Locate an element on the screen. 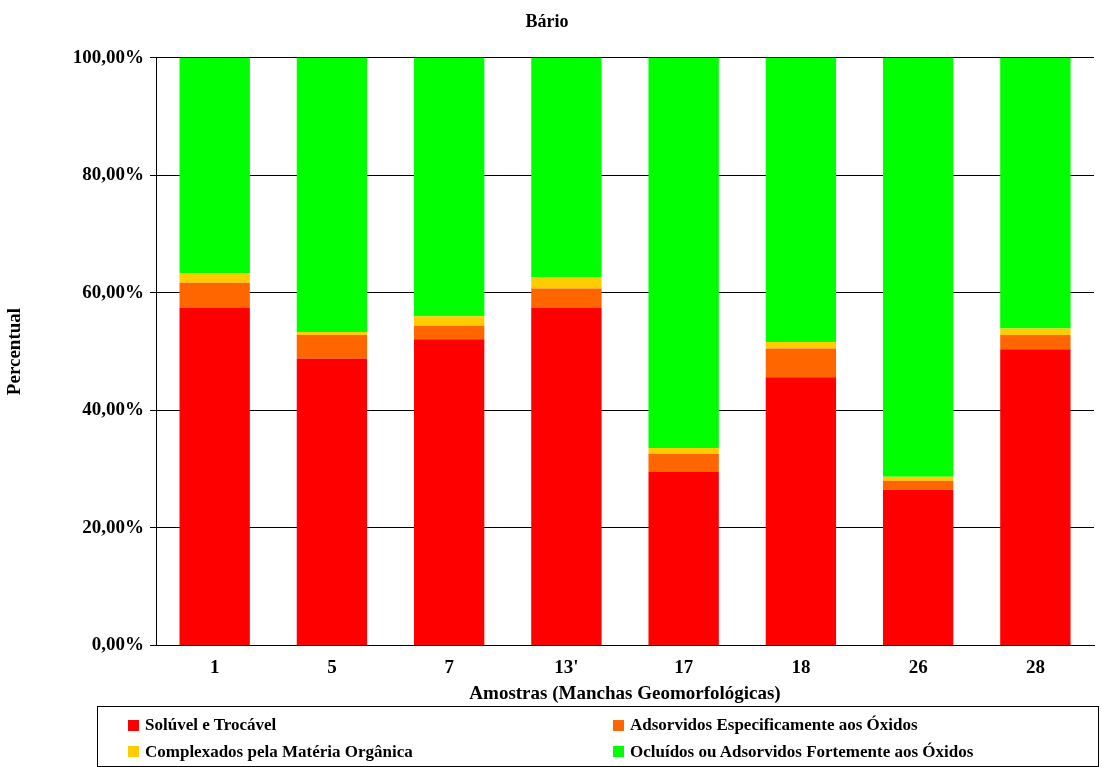 This screenshot has width=1102, height=767. y-tick-label: 60,00% is located at coordinates (113, 291).